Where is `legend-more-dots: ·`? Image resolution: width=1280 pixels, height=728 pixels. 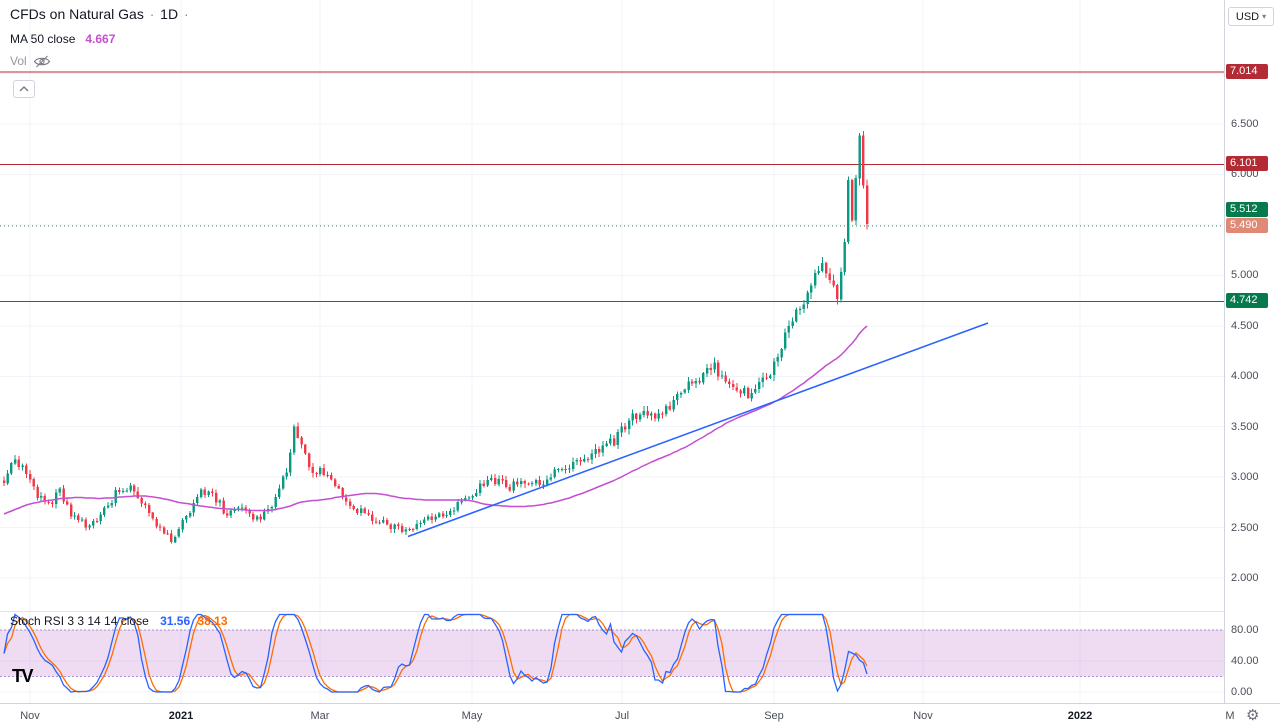
legend-more-dots: · is located at coordinates (186, 14).